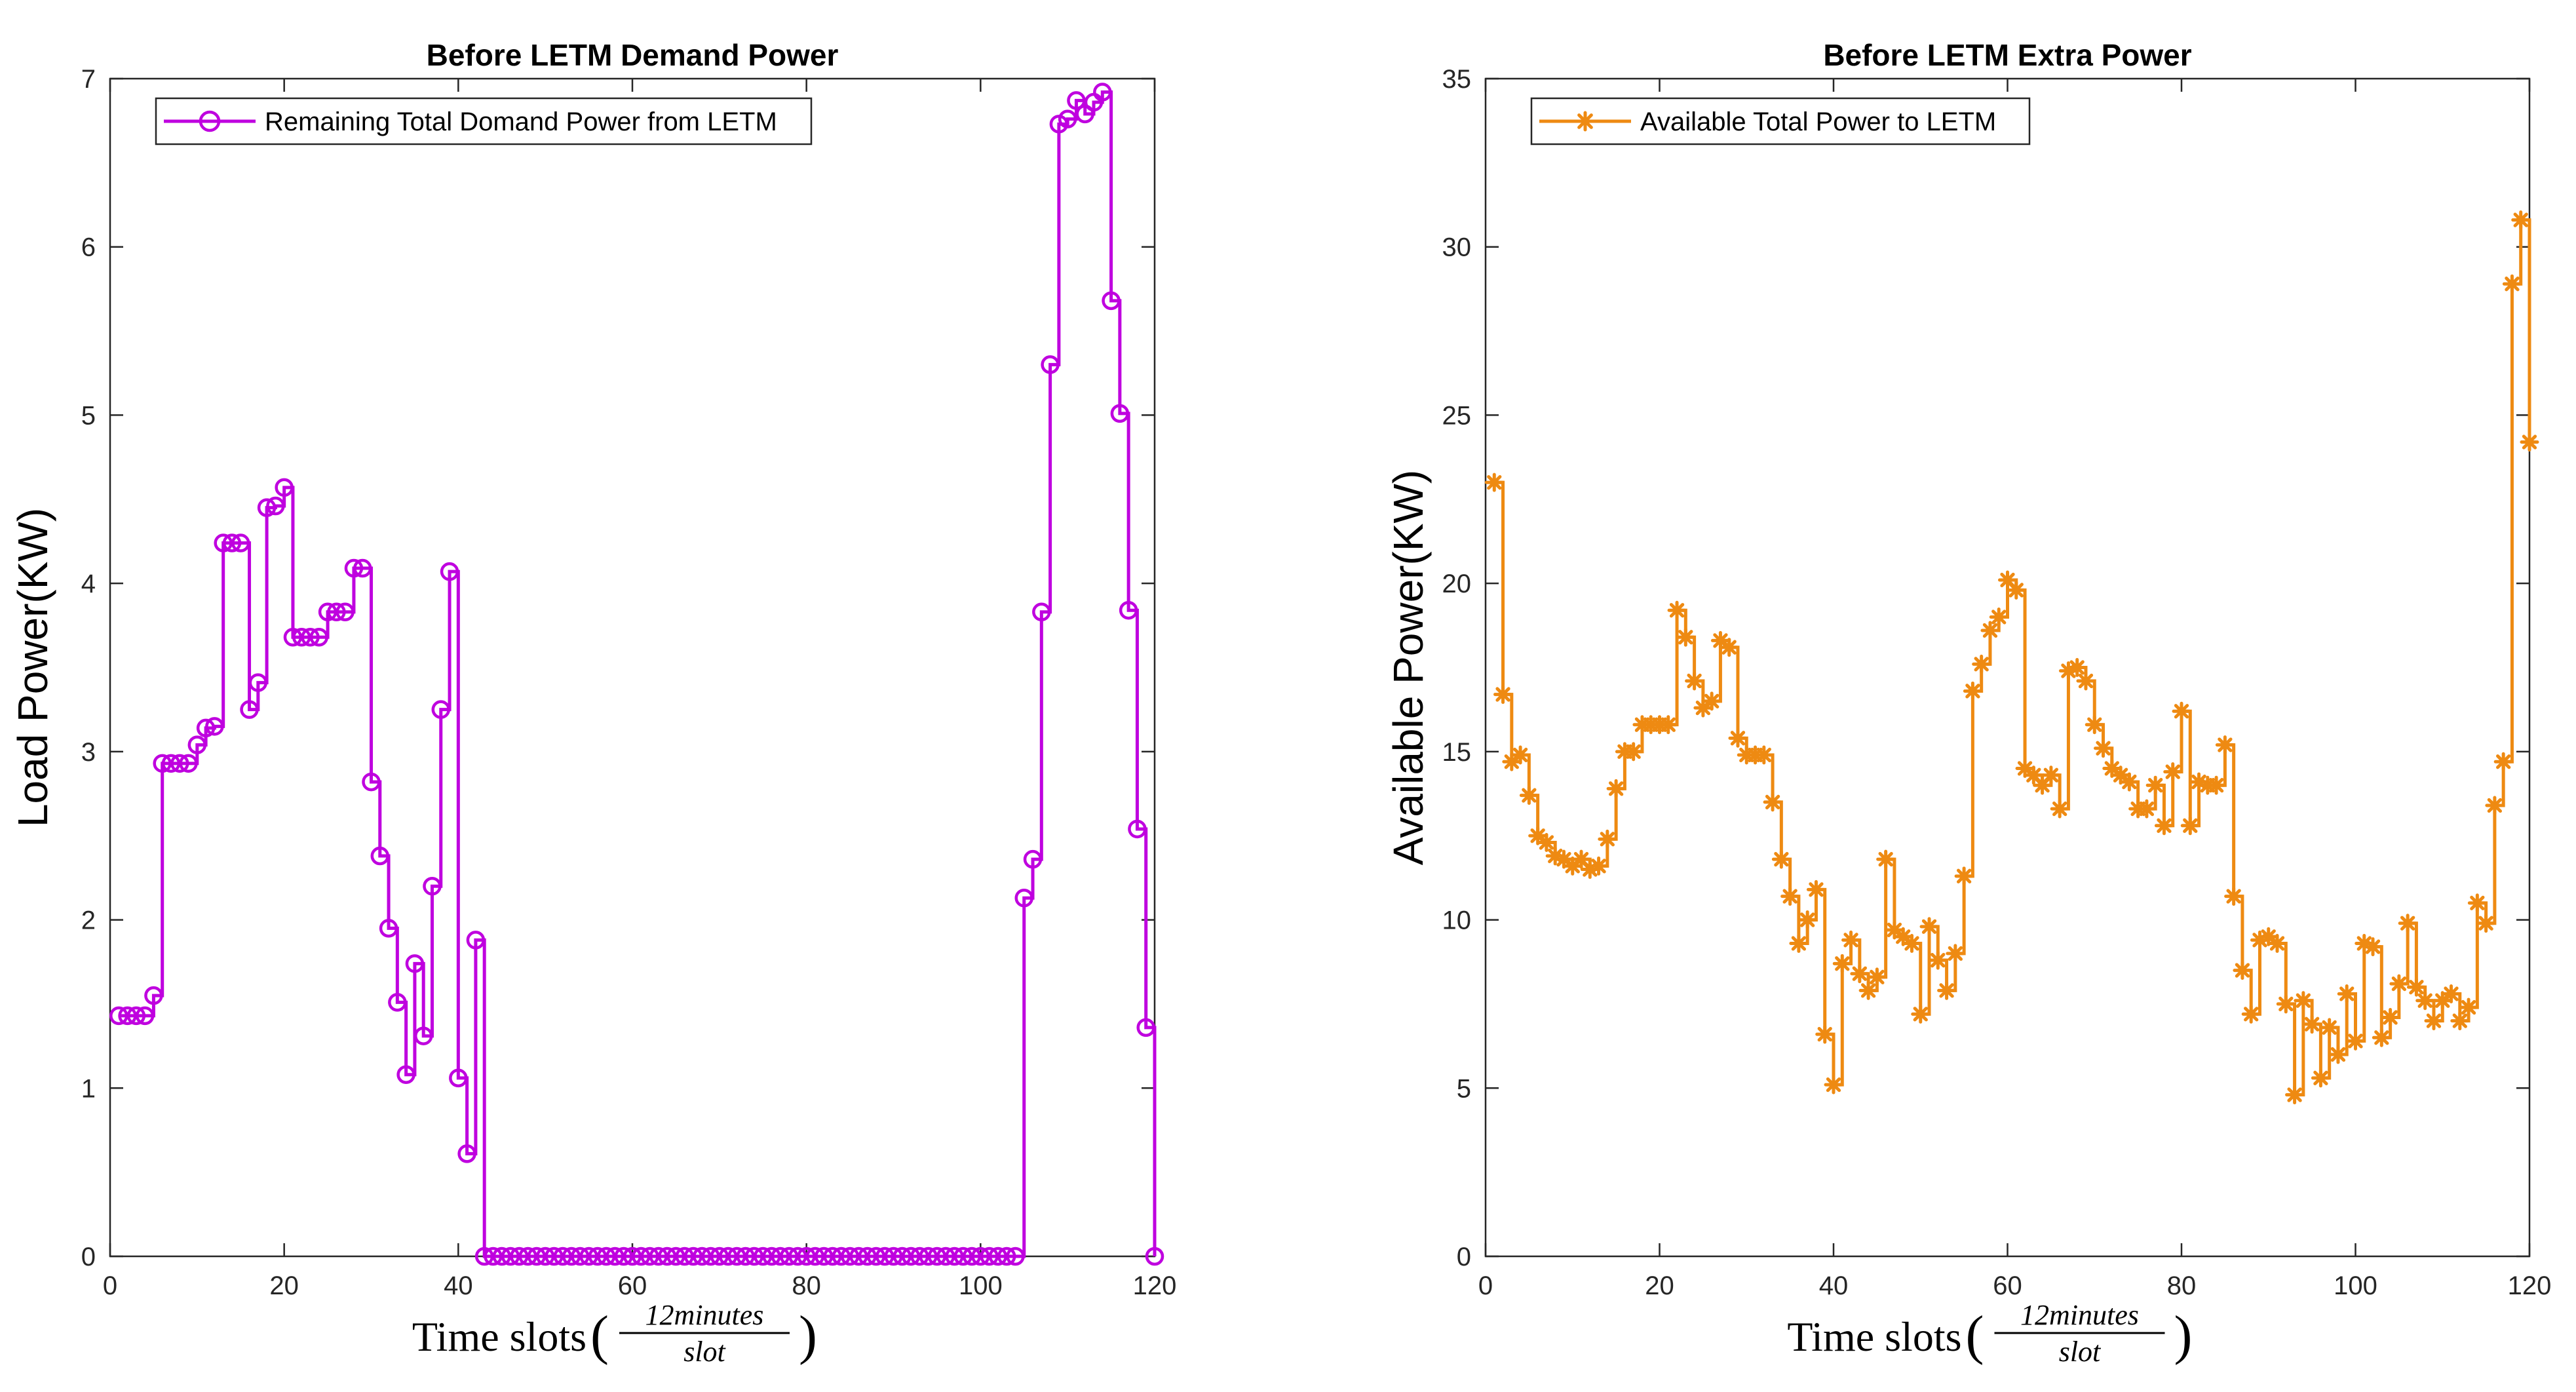  Describe the element at coordinates (1408, 667) in the screenshot. I see `chart-2-y-axis-label: Available Power(KW)` at that location.